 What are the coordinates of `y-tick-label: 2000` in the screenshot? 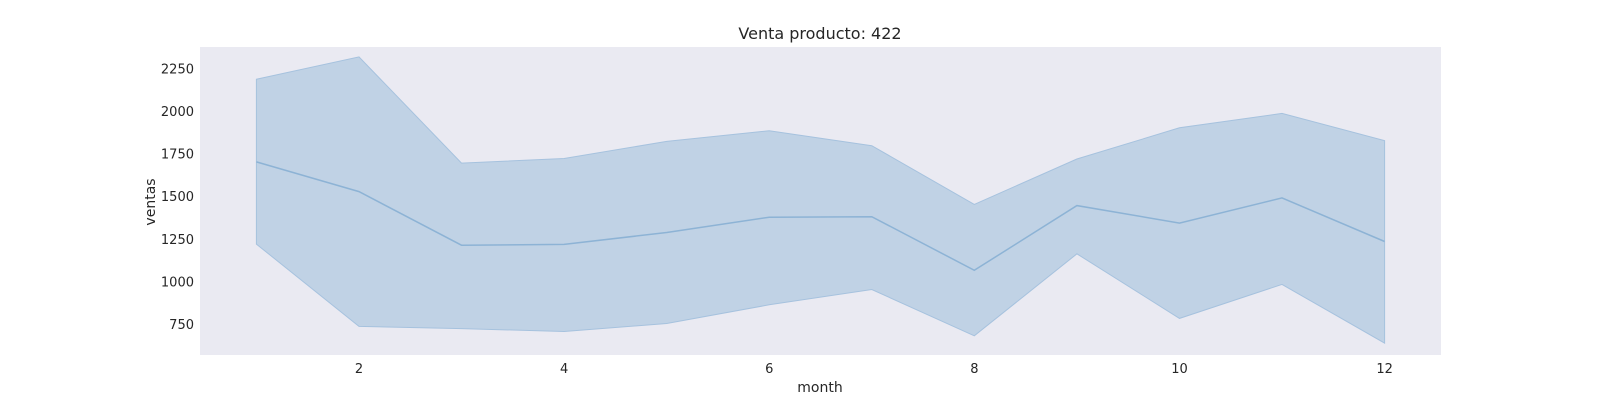 It's located at (177, 112).